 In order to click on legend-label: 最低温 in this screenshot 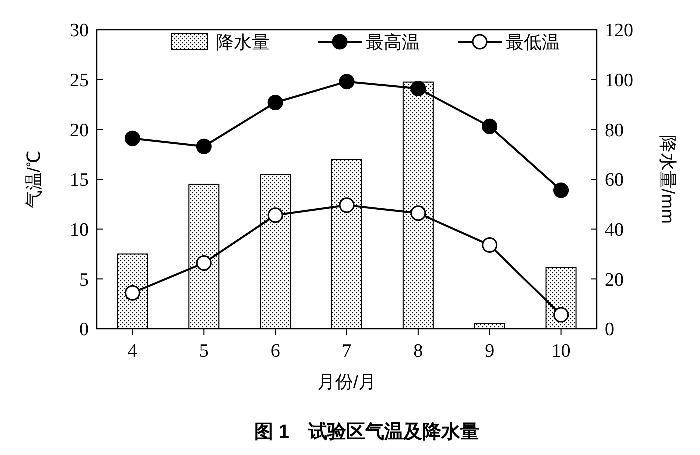, I will do `click(533, 42)`.